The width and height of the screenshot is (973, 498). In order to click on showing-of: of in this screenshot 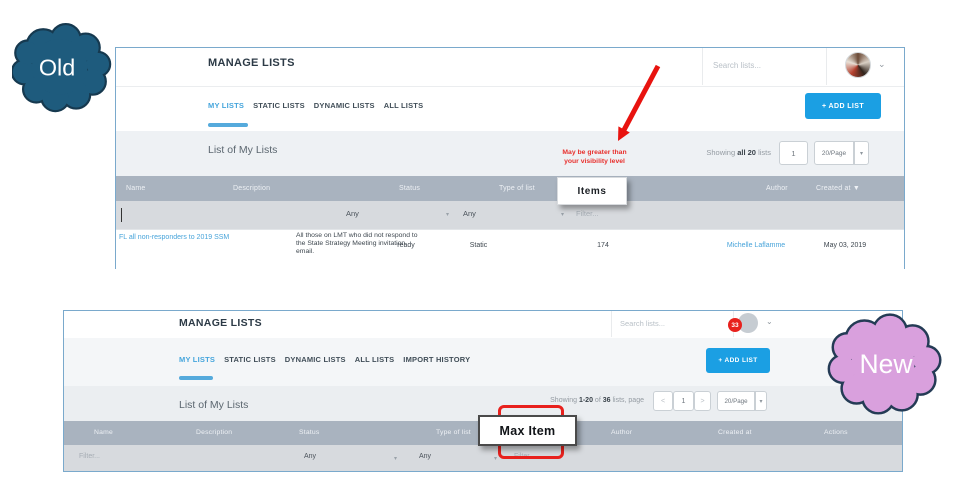, I will do `click(597, 400)`.